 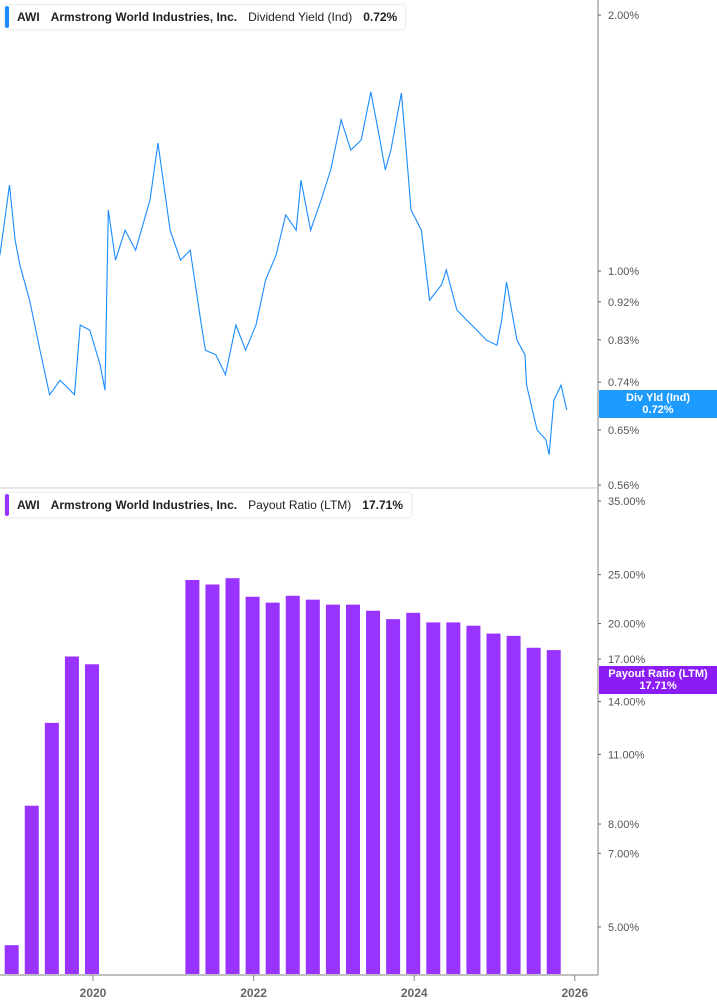 I want to click on payout-value-tag: Payout Ratio (LTM) 17.71%, so click(x=658, y=680).